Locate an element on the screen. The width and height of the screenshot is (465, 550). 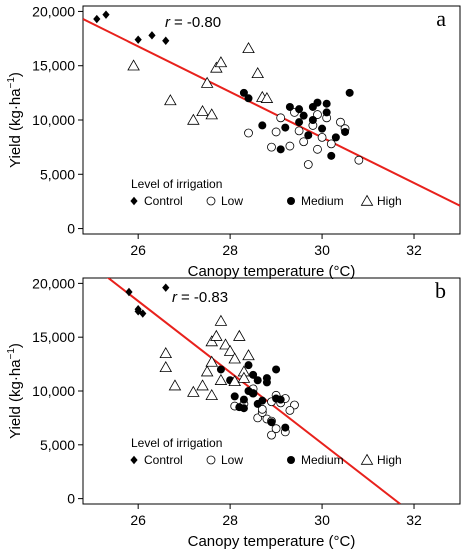
correlation-value: = -0.83 is located at coordinates (204, 297).